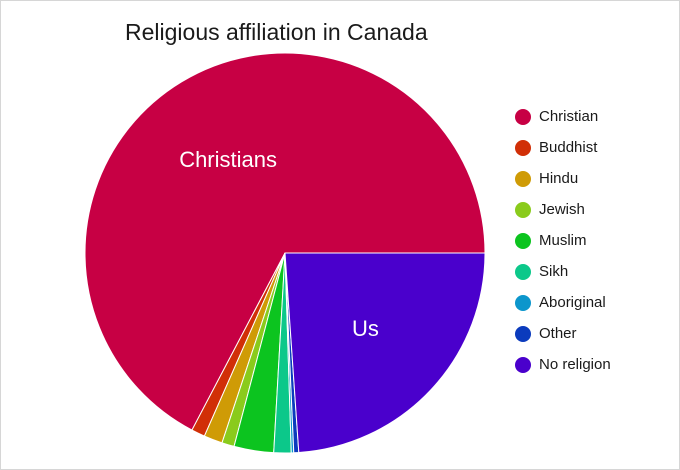 The image size is (680, 470). I want to click on legend-item-muslim: Muslim, so click(563, 240).